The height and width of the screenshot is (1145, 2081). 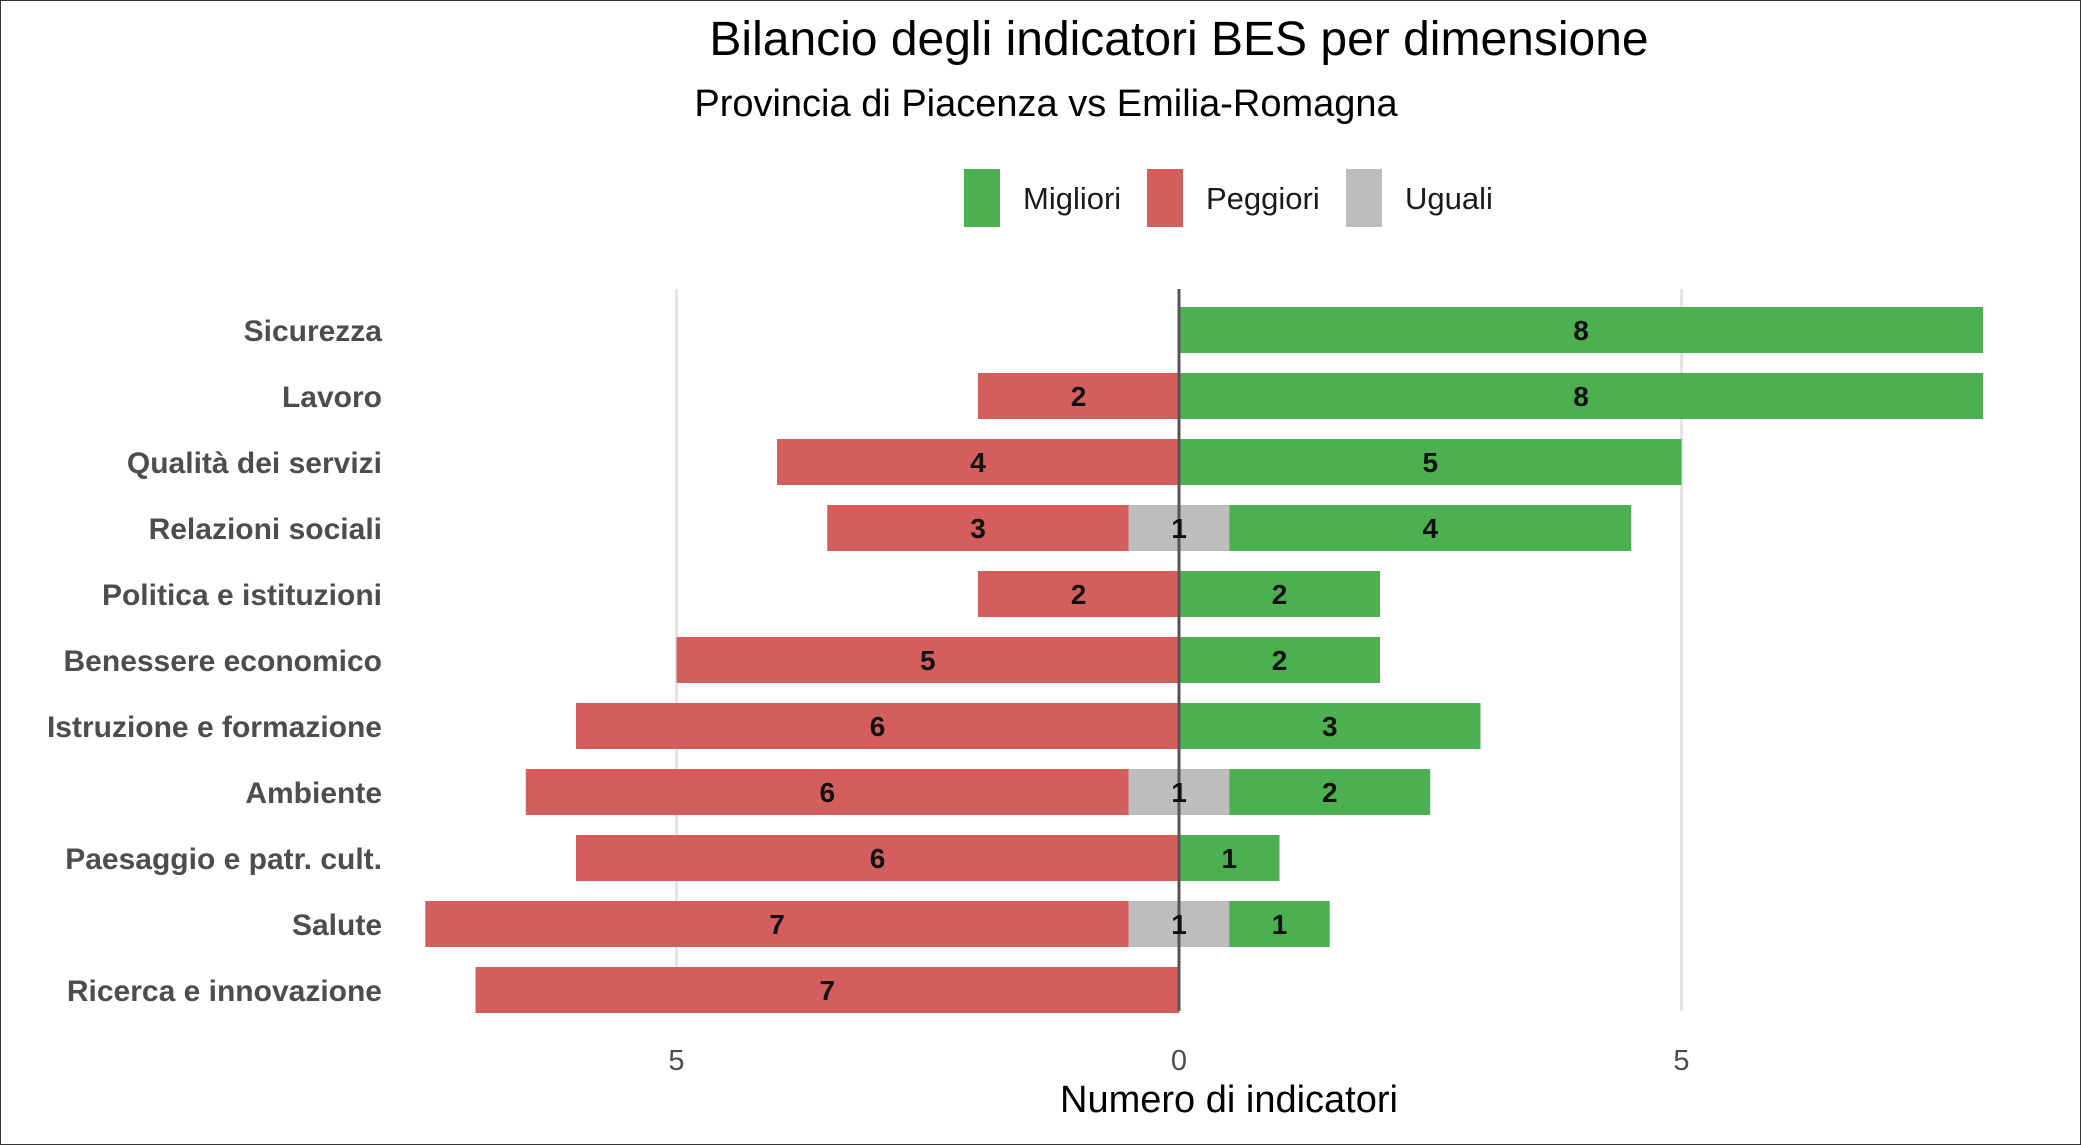 I want to click on bar-migliori-salute, so click(x=1279, y=924).